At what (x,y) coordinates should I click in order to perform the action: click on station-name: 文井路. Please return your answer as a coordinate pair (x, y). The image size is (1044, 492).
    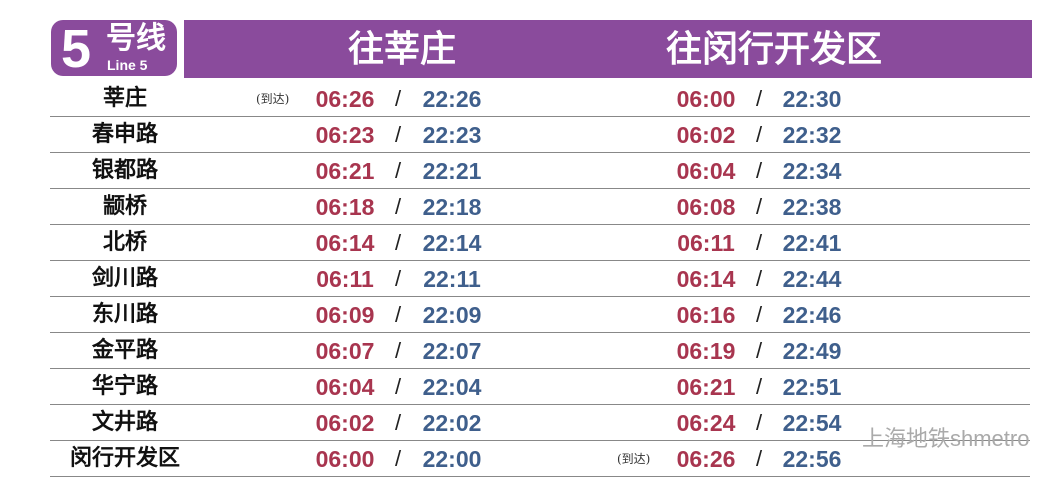
    Looking at the image, I should click on (124, 422).